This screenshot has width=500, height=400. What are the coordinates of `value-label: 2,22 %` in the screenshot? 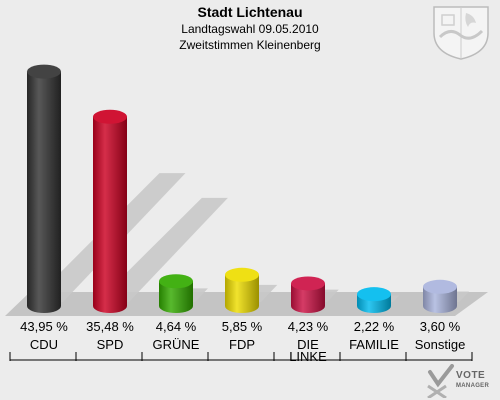 It's located at (374, 326).